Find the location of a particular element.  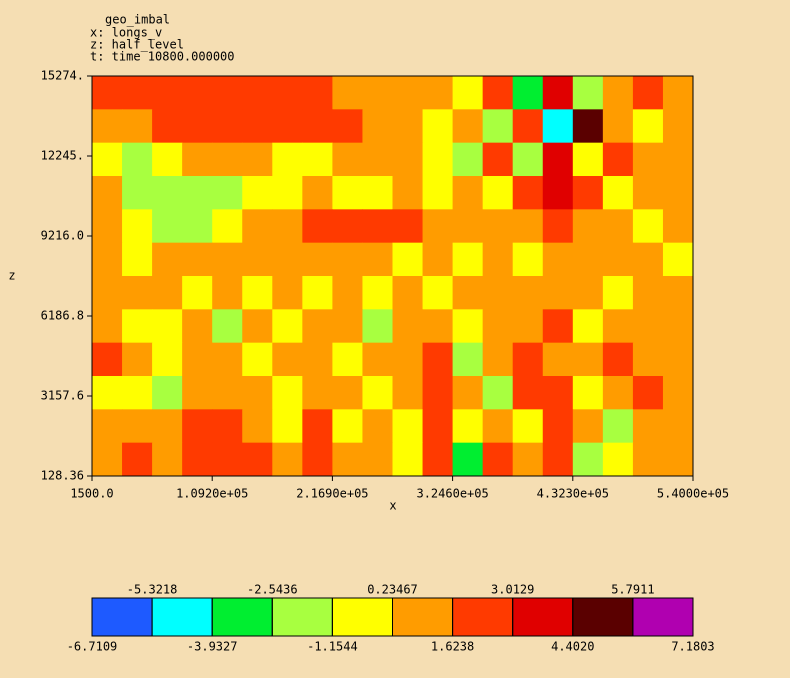

y-tick-label: 15274. is located at coordinates (62, 76).